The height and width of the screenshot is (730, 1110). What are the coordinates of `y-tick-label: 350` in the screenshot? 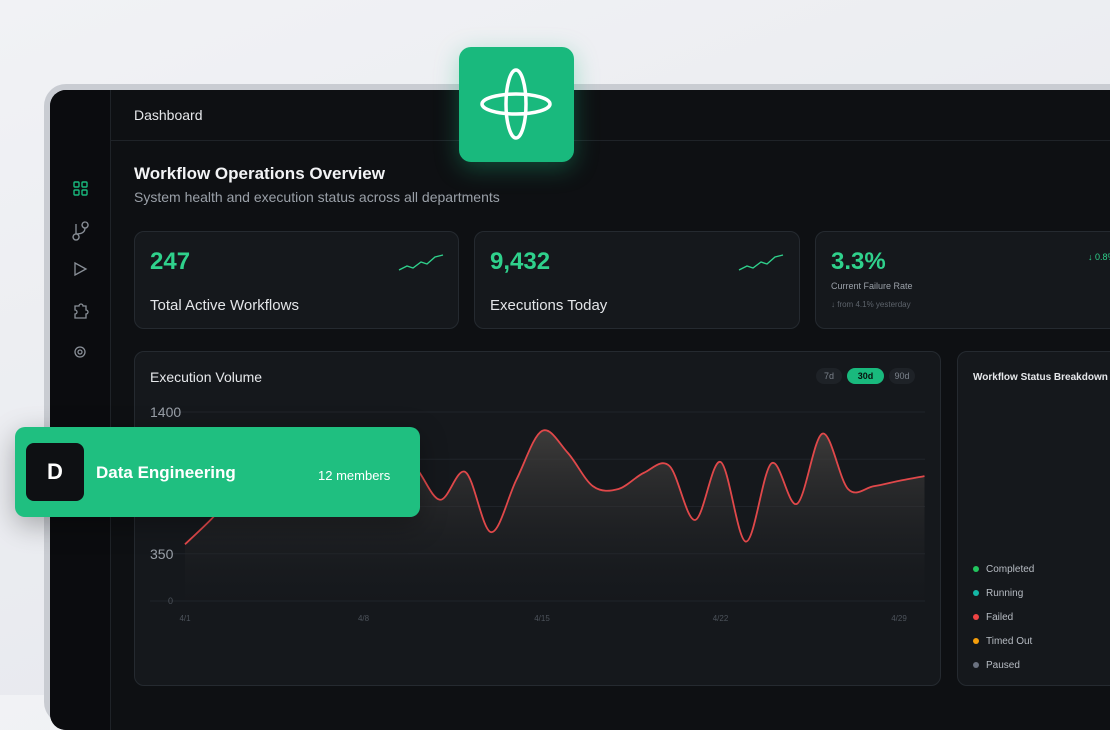 It's located at (162, 554).